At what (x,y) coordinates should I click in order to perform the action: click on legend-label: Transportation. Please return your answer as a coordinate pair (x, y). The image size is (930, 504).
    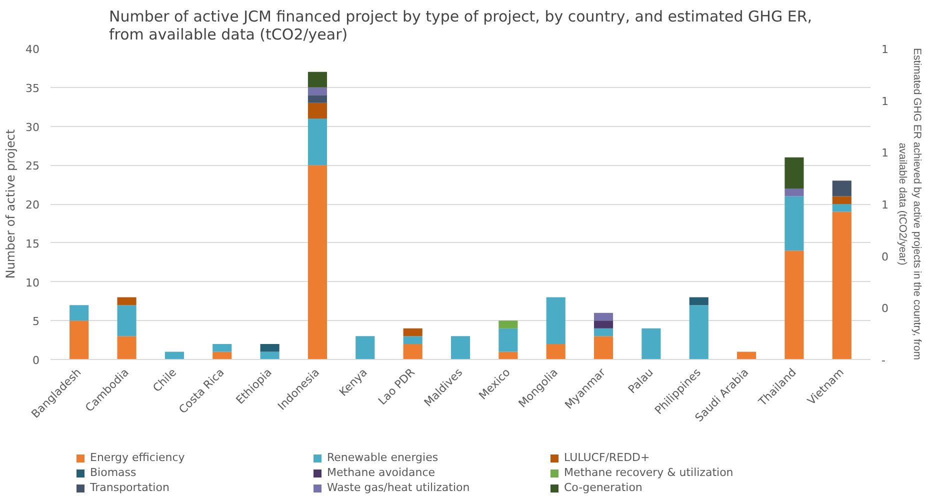
    Looking at the image, I should click on (130, 487).